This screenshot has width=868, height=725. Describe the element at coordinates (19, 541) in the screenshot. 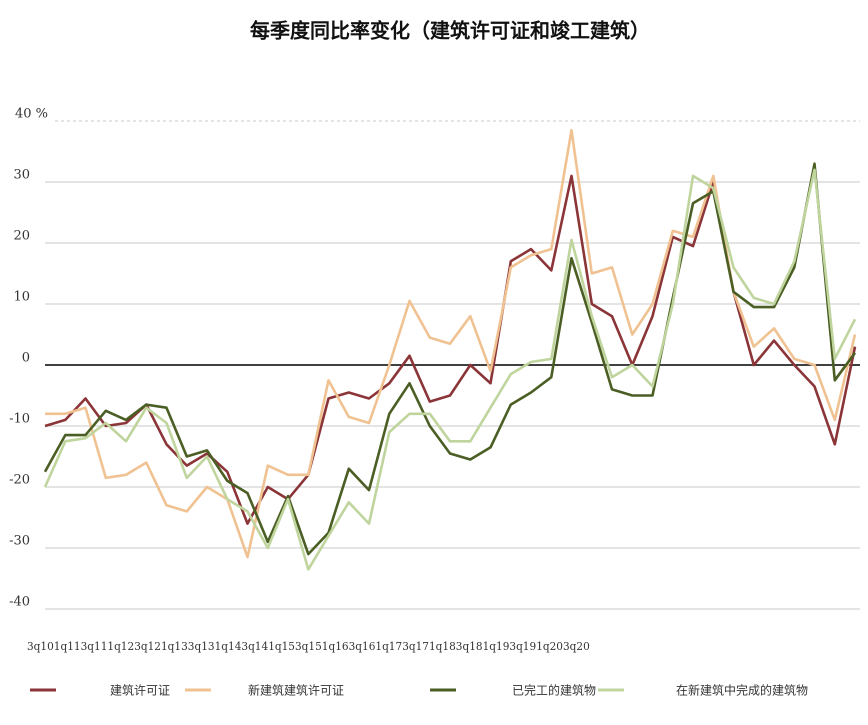

I see `y-tick-label: -30` at that location.